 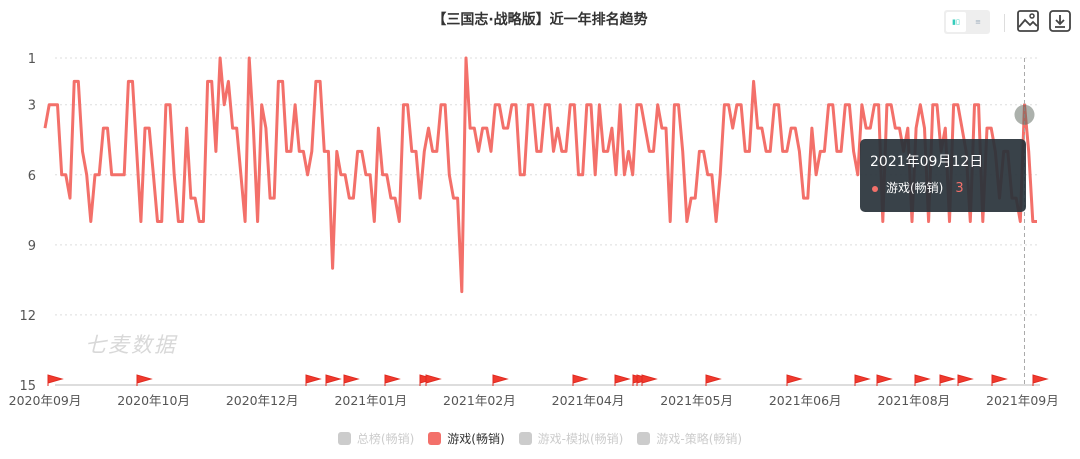 I want to click on divider, so click(x=1004, y=23).